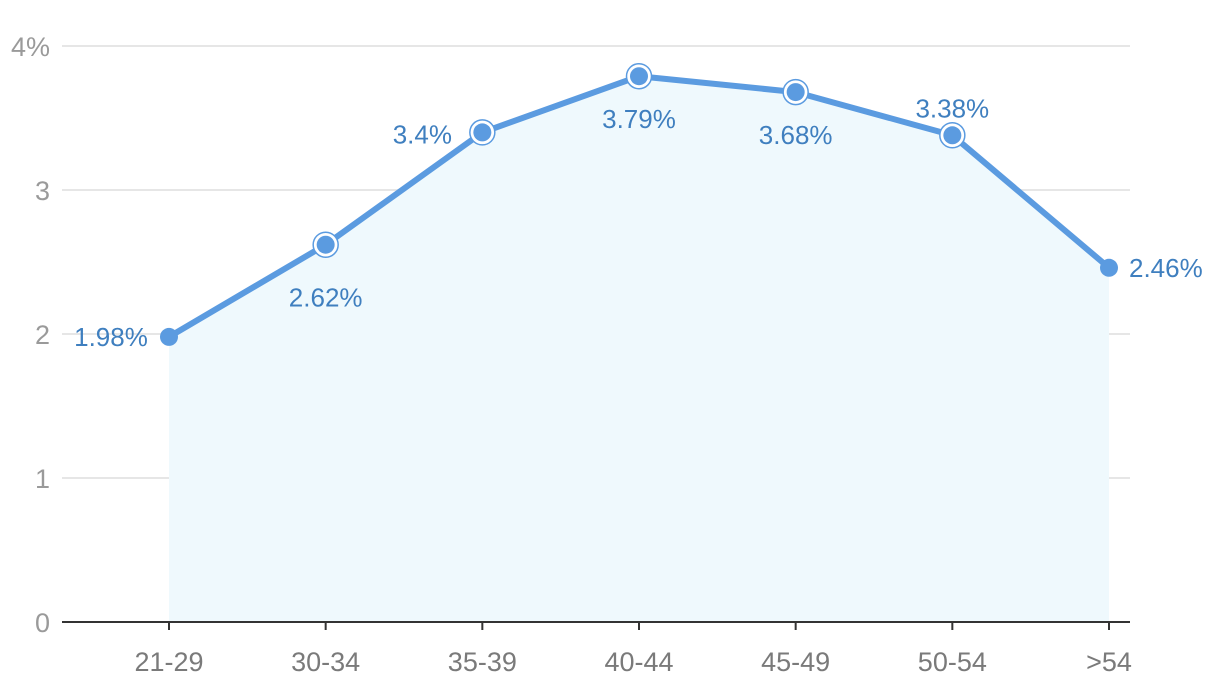  I want to click on x-axis, so click(596, 625).